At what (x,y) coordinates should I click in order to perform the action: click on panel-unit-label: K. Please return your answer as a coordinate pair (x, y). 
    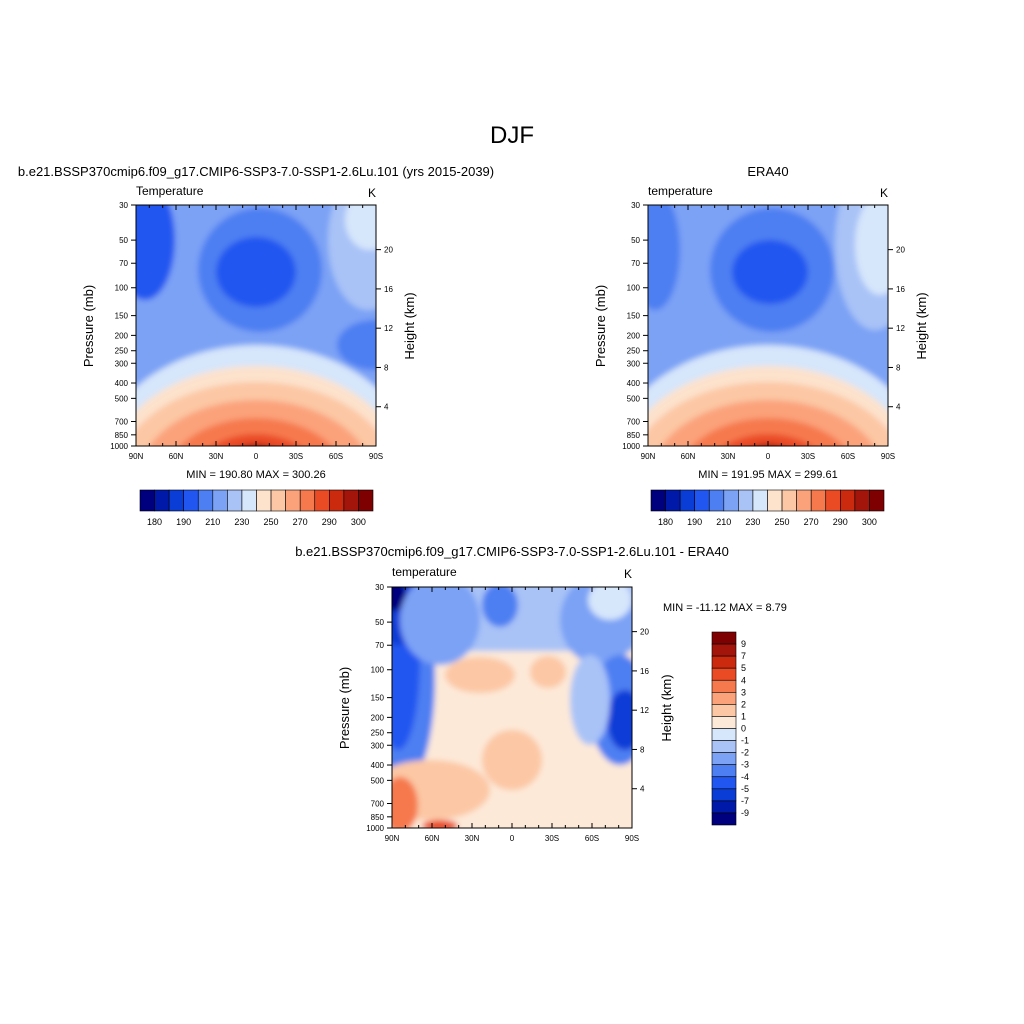
    Looking at the image, I should click on (372, 193).